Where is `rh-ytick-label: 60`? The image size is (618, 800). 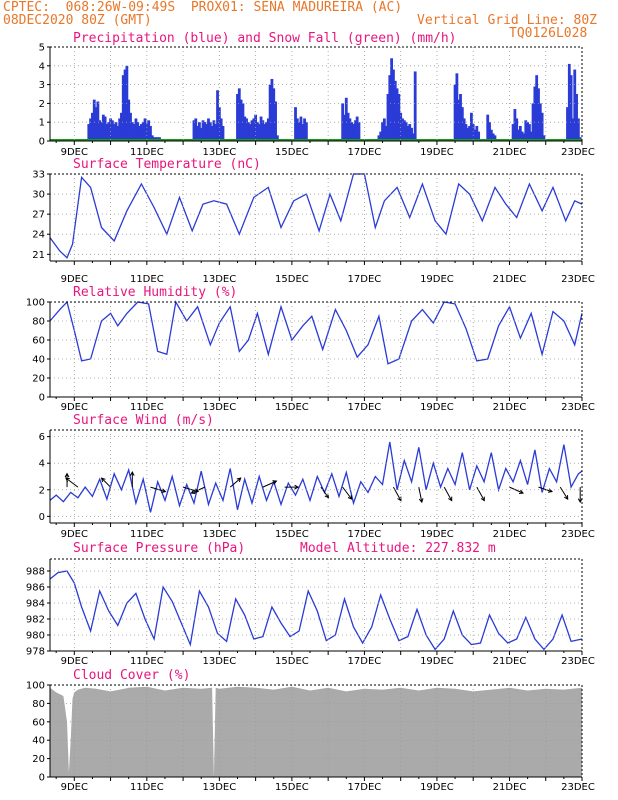 rh-ytick-label: 60 is located at coordinates (38, 341).